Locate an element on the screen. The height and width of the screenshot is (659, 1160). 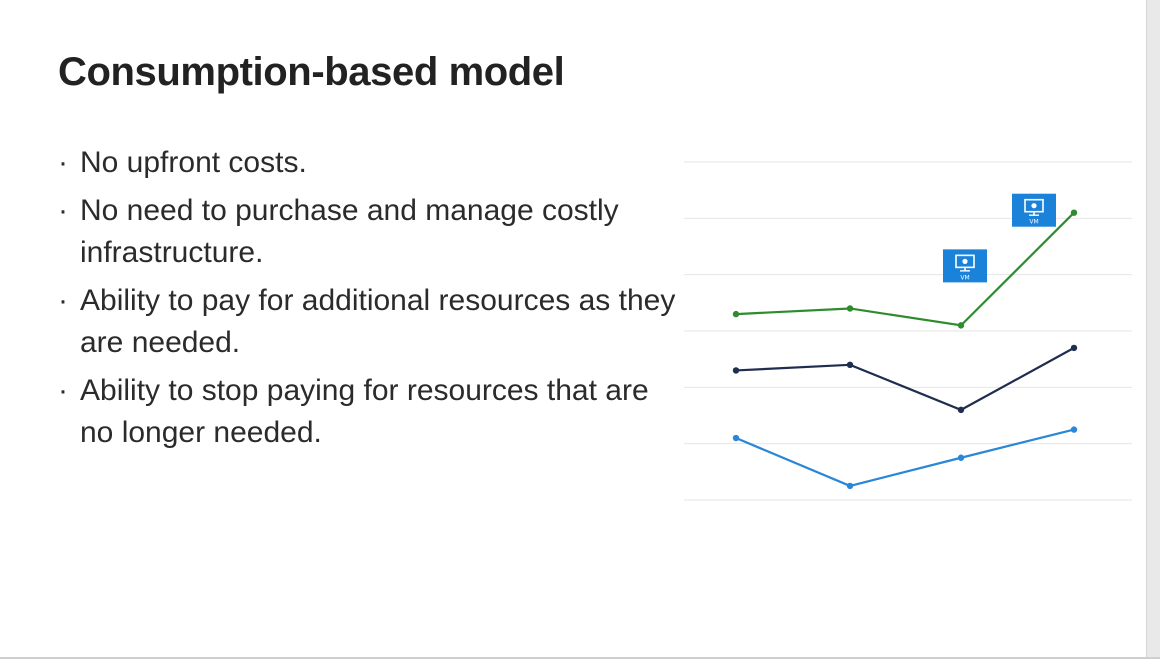
series-line-green is located at coordinates (905, 269).